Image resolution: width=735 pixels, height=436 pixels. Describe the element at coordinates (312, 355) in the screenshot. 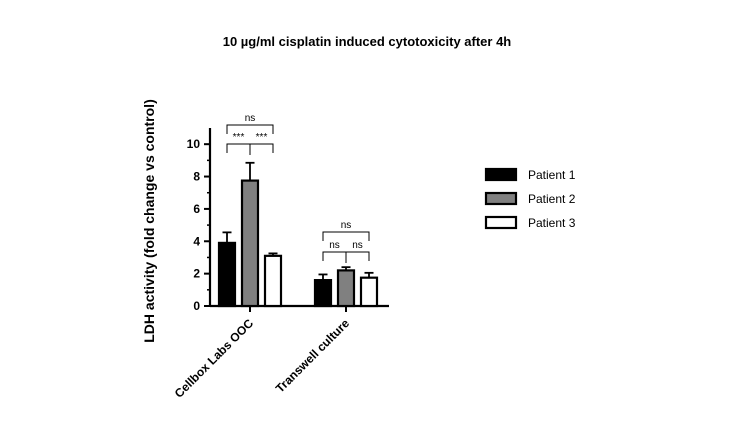

I see `x-category-label-1: Transwell culture` at that location.